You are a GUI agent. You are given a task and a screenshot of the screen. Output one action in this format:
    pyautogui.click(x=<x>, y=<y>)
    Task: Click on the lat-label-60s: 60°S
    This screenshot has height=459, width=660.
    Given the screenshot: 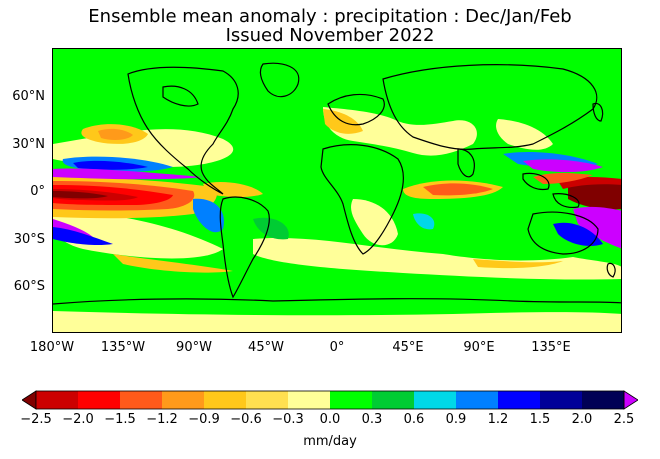 What is the action you would take?
    pyautogui.click(x=29, y=286)
    